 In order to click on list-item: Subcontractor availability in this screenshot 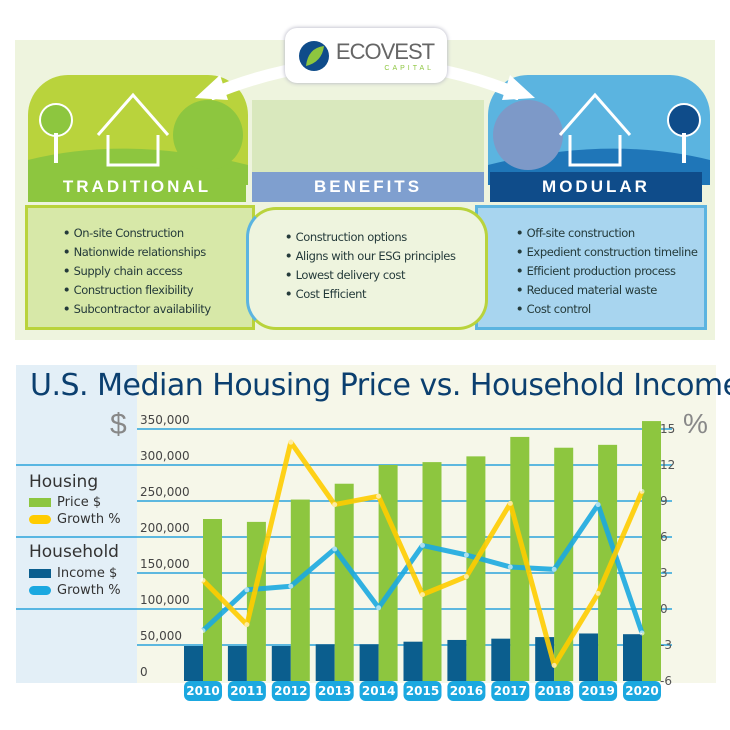, I will do `click(157, 309)`.